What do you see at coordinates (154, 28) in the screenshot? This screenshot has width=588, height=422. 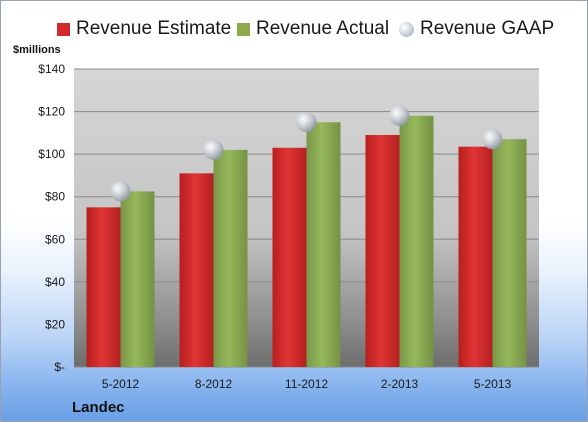 I see `legend-label-estimate: Revenue Estimate` at bounding box center [154, 28].